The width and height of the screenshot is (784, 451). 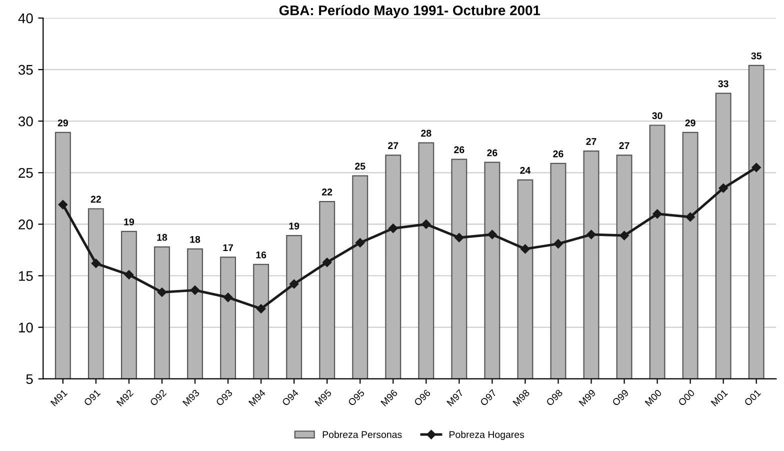 I want to click on data-label: 30, so click(x=657, y=116).